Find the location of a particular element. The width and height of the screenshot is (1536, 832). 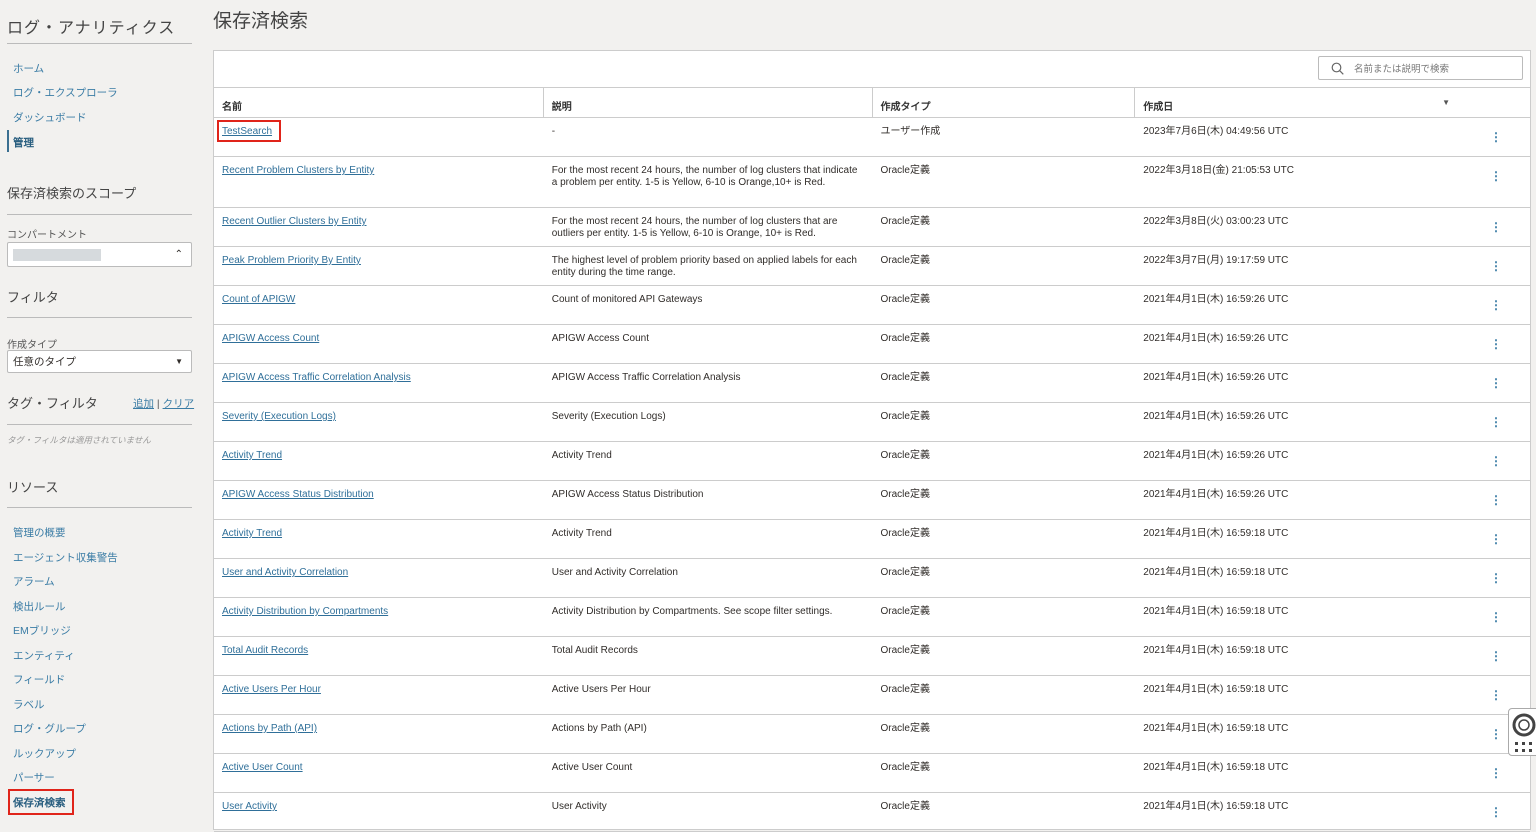

description-cell: APIGW Access Status Distribution is located at coordinates (627, 494).